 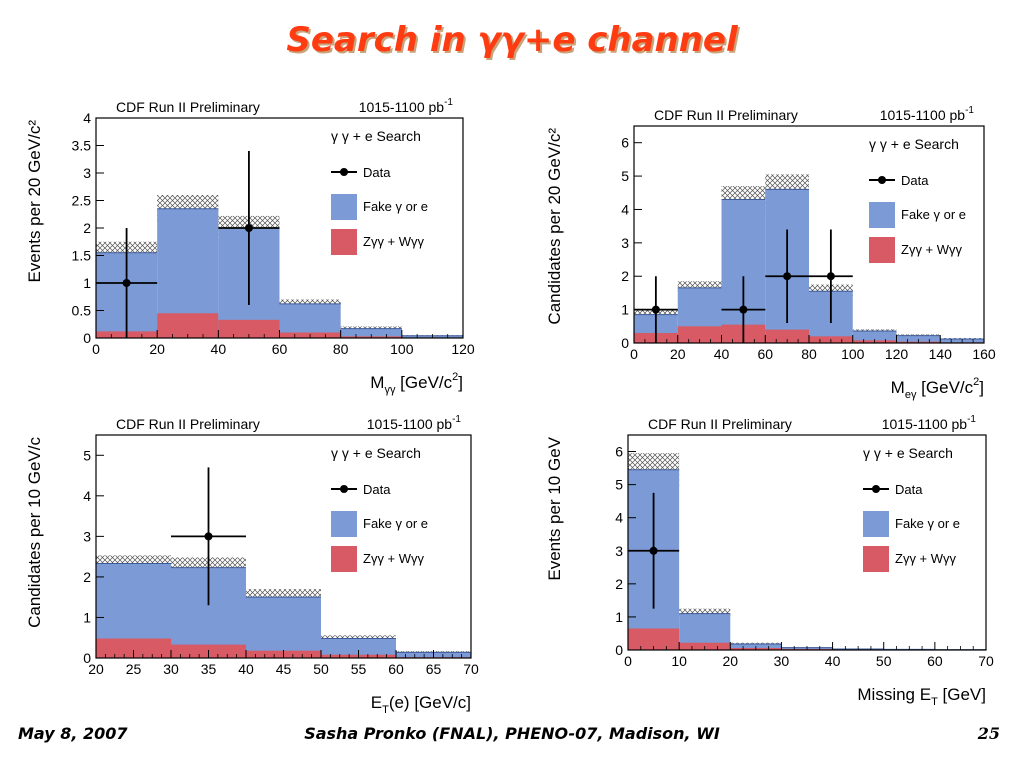 I want to click on x-axis-label: ET(e) [GeV/c], so click(x=421, y=704).